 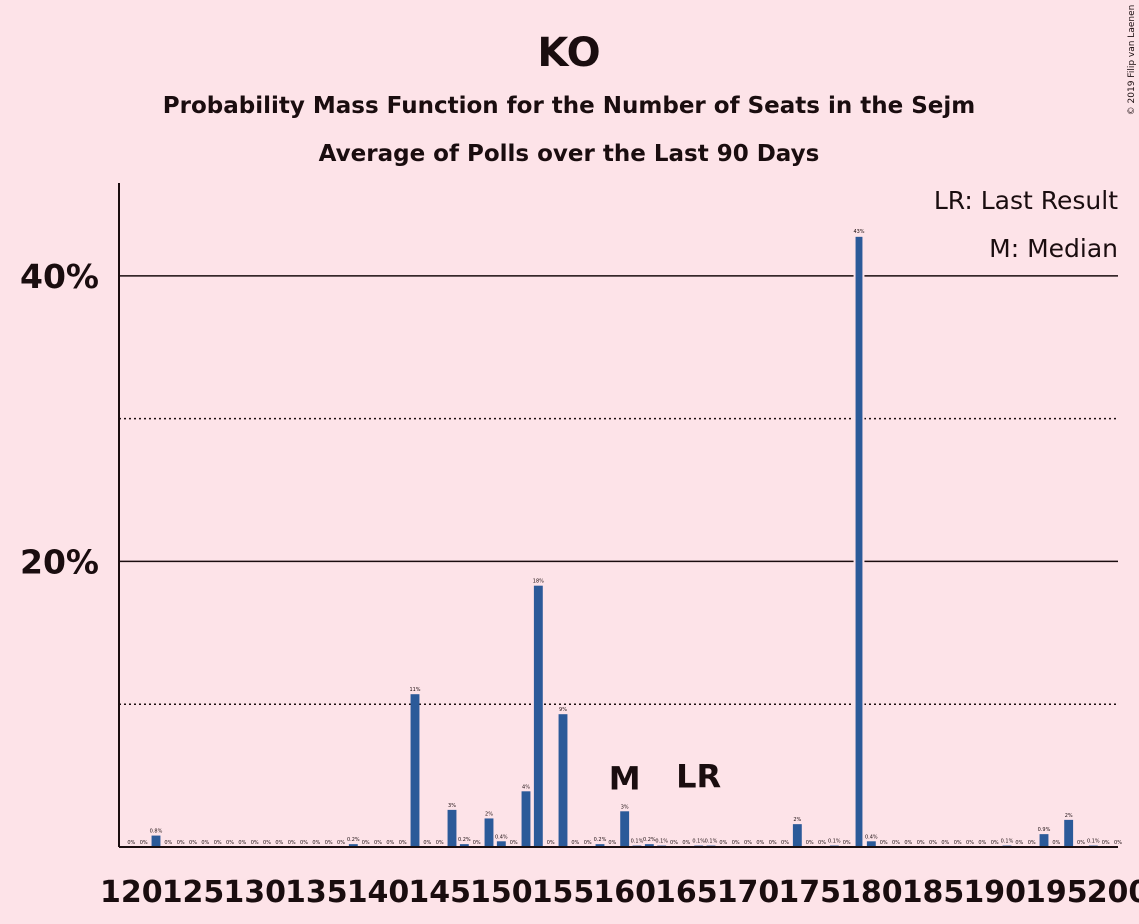 I want to click on data-label-seat-163: 0.1%, so click(x=661, y=842).